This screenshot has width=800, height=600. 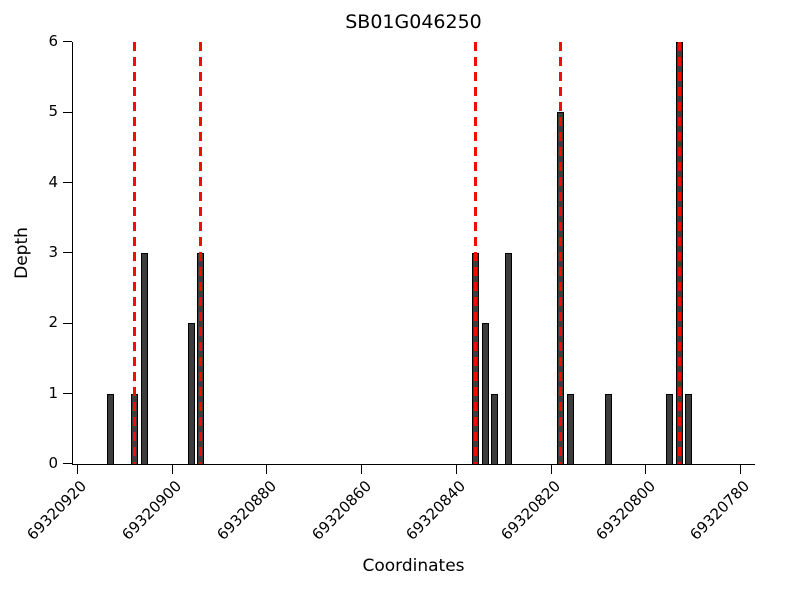 What do you see at coordinates (53, 252) in the screenshot?
I see `y-tick-label: 3` at bounding box center [53, 252].